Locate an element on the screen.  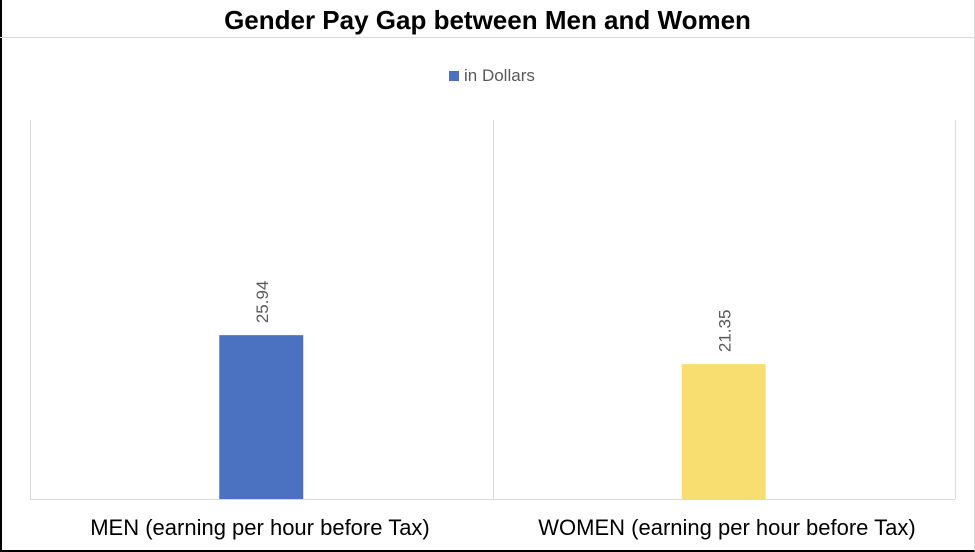
data-label-women: 21.35 is located at coordinates (725, 331).